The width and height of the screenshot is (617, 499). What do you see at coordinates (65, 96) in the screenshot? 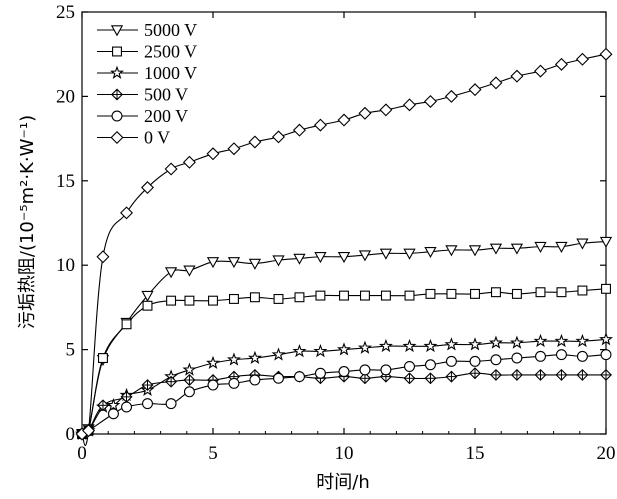
I see `y-tick-label: 20` at bounding box center [65, 96].